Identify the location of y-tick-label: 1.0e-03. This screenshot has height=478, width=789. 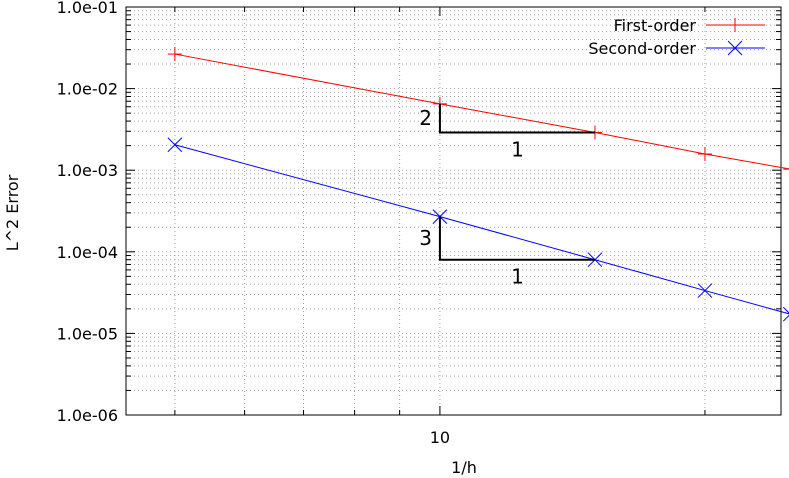
(87, 170).